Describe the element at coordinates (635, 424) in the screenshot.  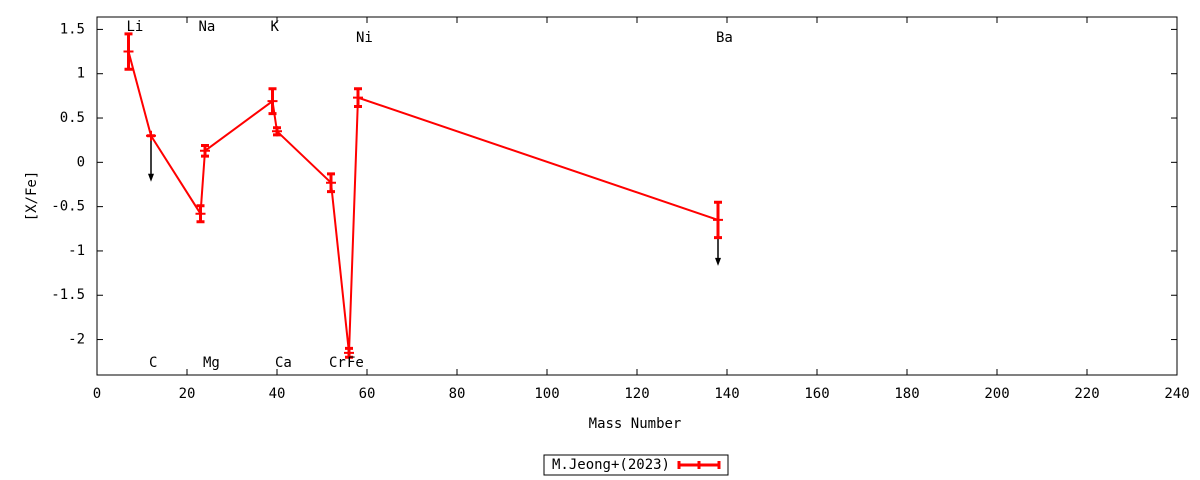
I see `x-axis-label: Mass Number` at that location.